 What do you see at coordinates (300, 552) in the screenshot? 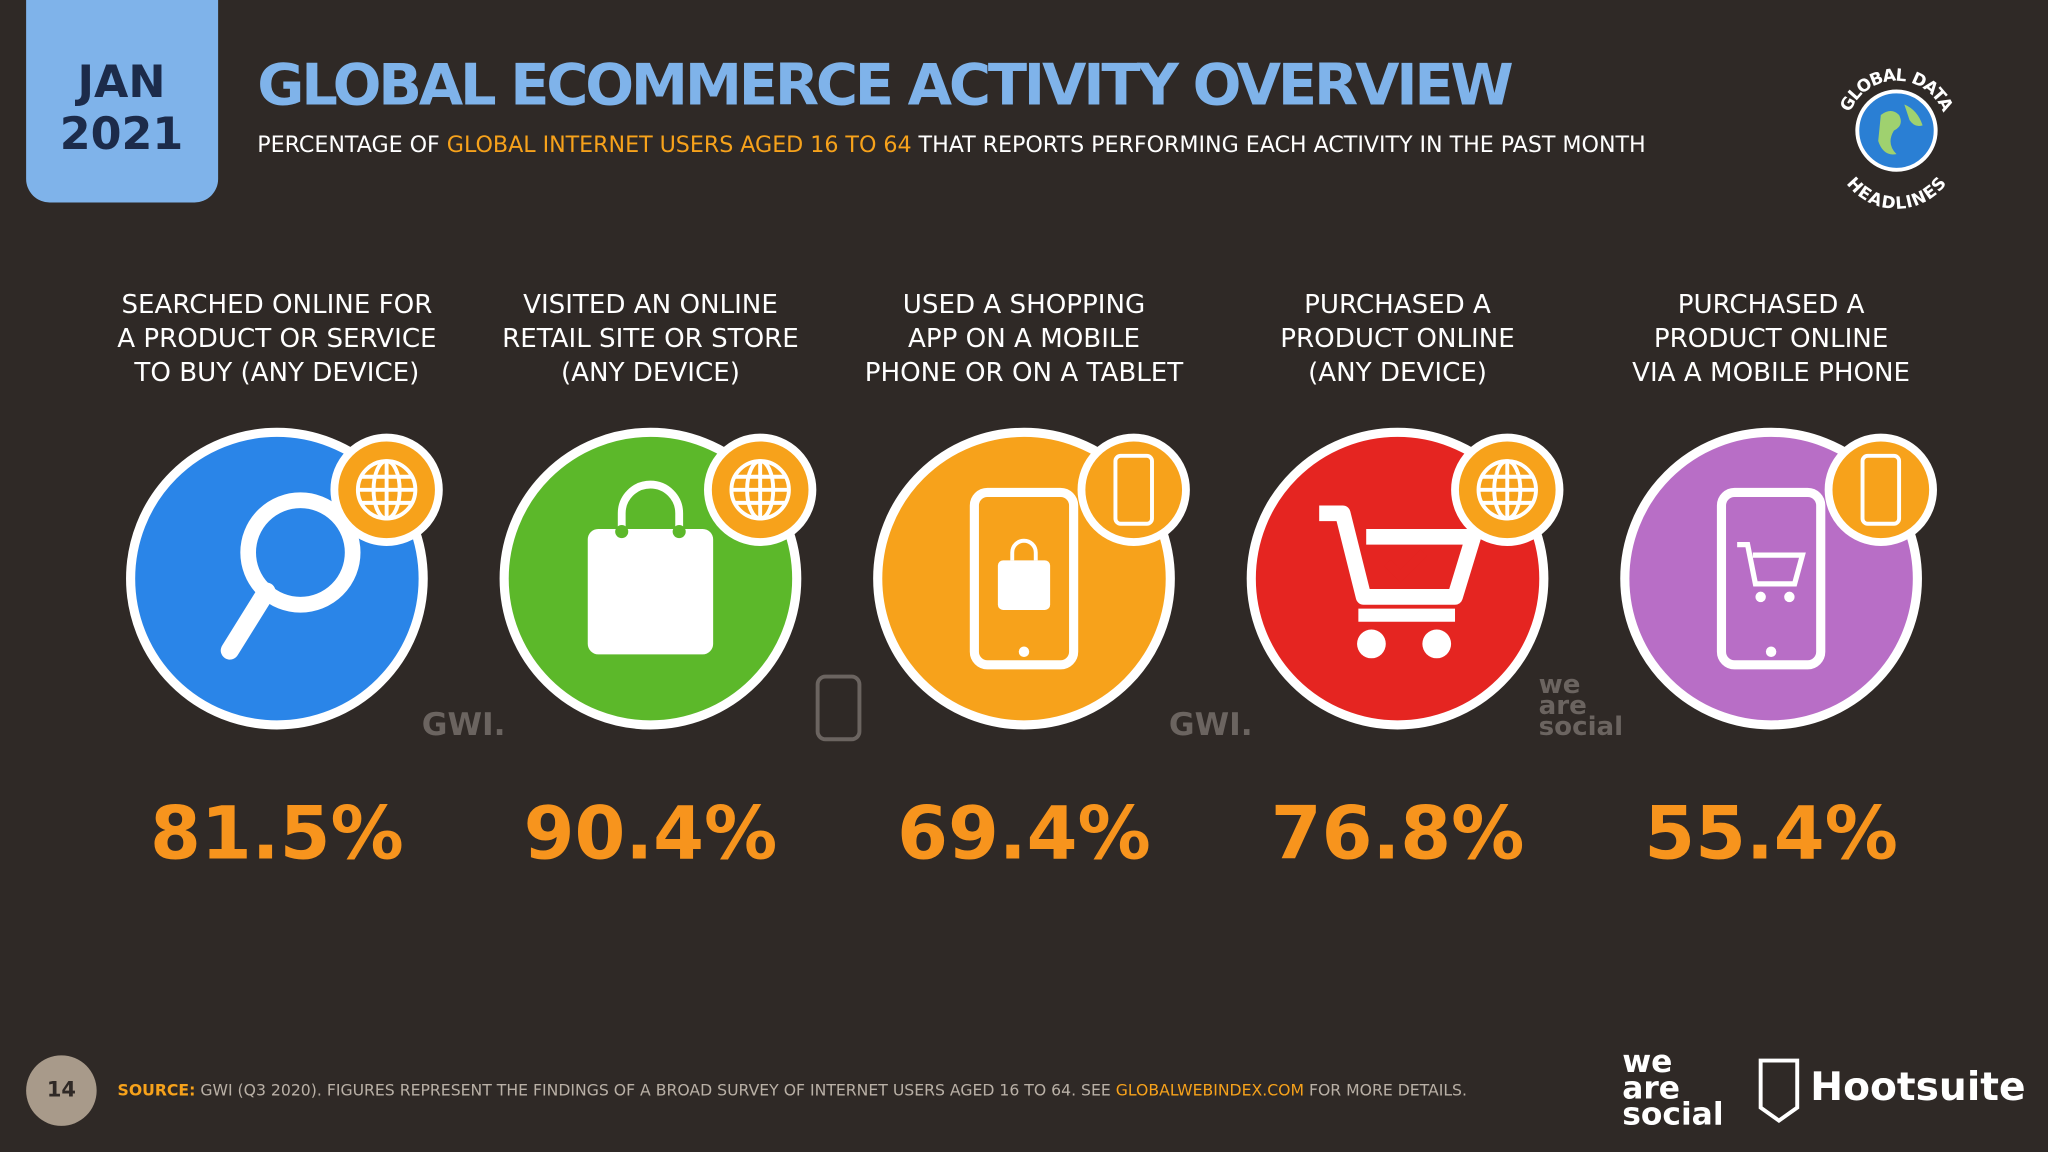
I see `icon-lens` at bounding box center [300, 552].